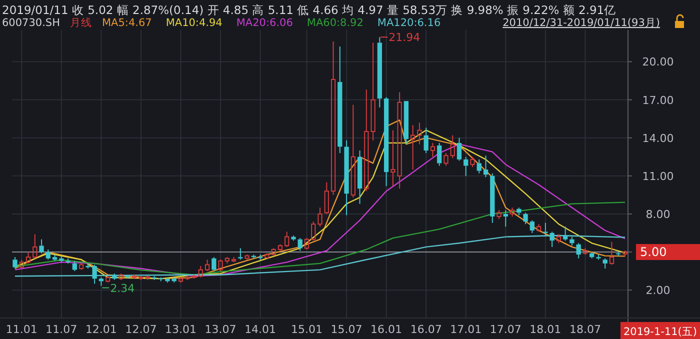 This screenshot has height=339, width=700. I want to click on text: 2010/12/31-2019/01/11(93月), so click(581, 23).